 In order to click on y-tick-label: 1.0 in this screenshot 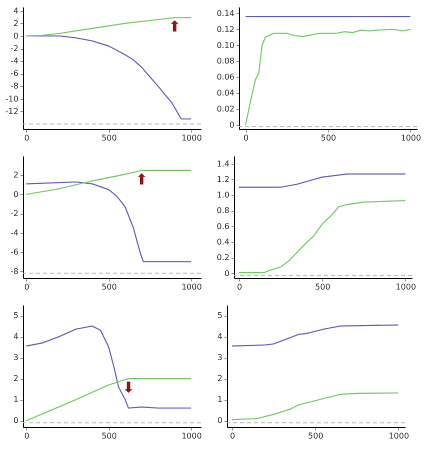, I will do `click(223, 195)`.